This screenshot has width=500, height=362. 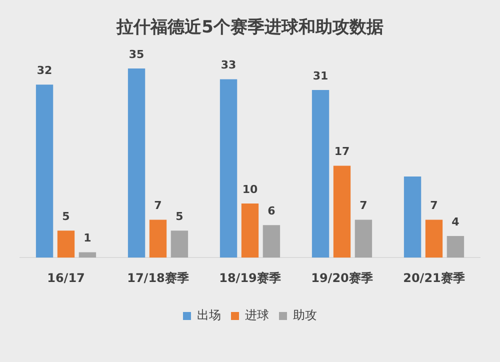 I want to click on legend-label: 助攻, so click(x=305, y=315).